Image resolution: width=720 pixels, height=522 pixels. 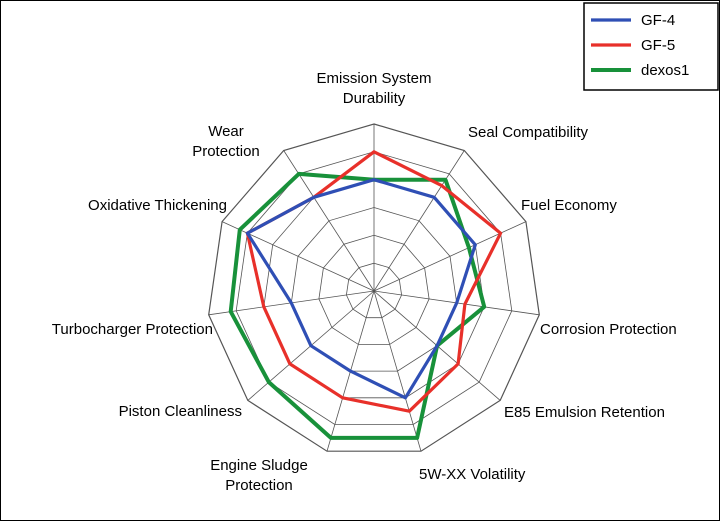 I want to click on axis-label: Piston Cleanliness, so click(x=180, y=411).